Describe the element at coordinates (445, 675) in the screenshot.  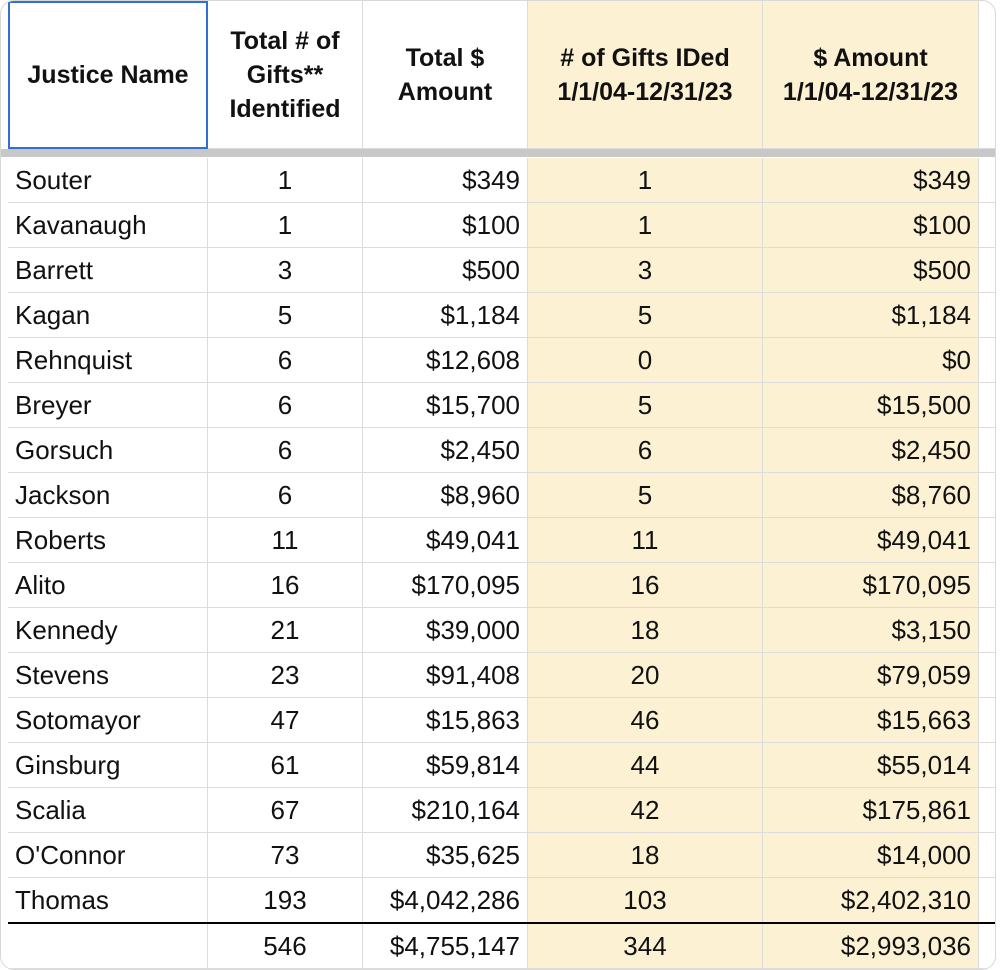
I see `cell: $91,408` at that location.